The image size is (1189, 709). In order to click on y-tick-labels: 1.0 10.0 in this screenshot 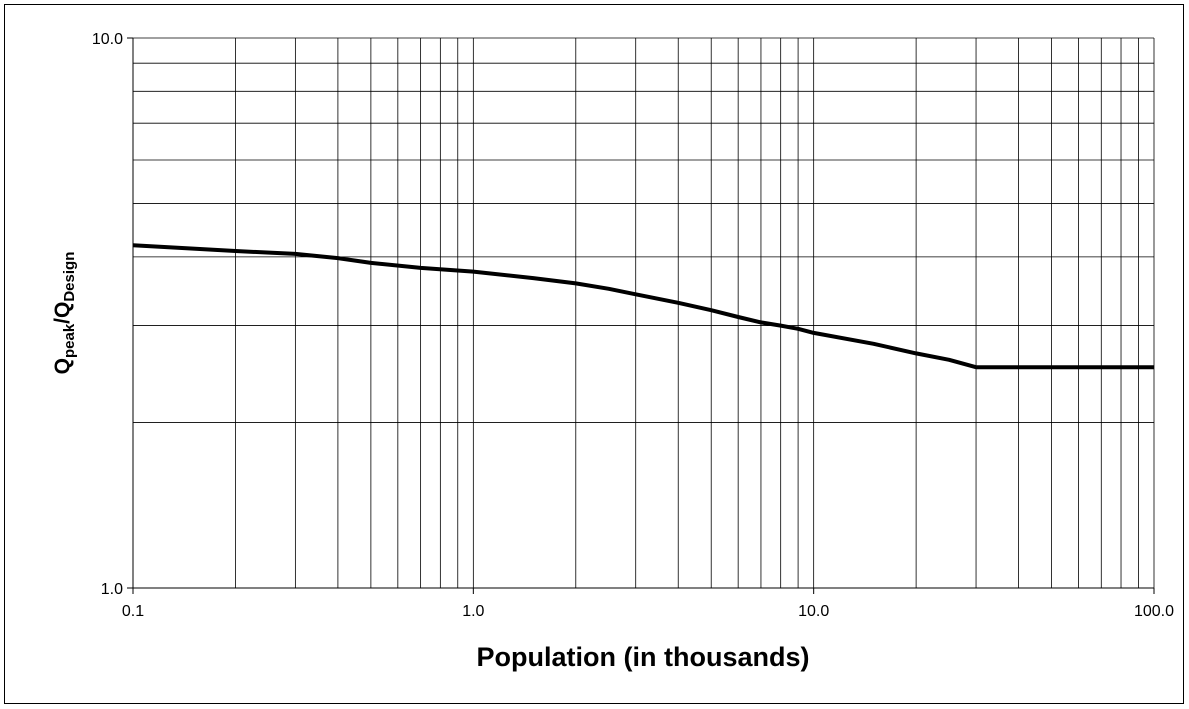, I will do `click(107, 314)`.